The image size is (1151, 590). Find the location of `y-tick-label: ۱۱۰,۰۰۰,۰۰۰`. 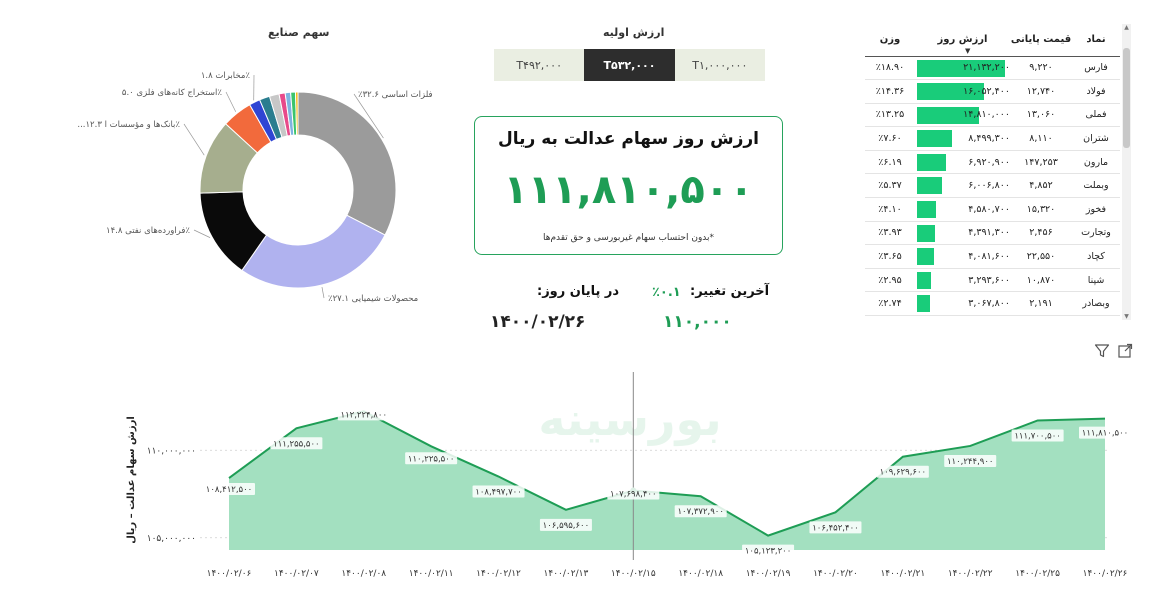

y-tick-label: ۱۱۰,۰۰۰,۰۰۰ is located at coordinates (171, 451).